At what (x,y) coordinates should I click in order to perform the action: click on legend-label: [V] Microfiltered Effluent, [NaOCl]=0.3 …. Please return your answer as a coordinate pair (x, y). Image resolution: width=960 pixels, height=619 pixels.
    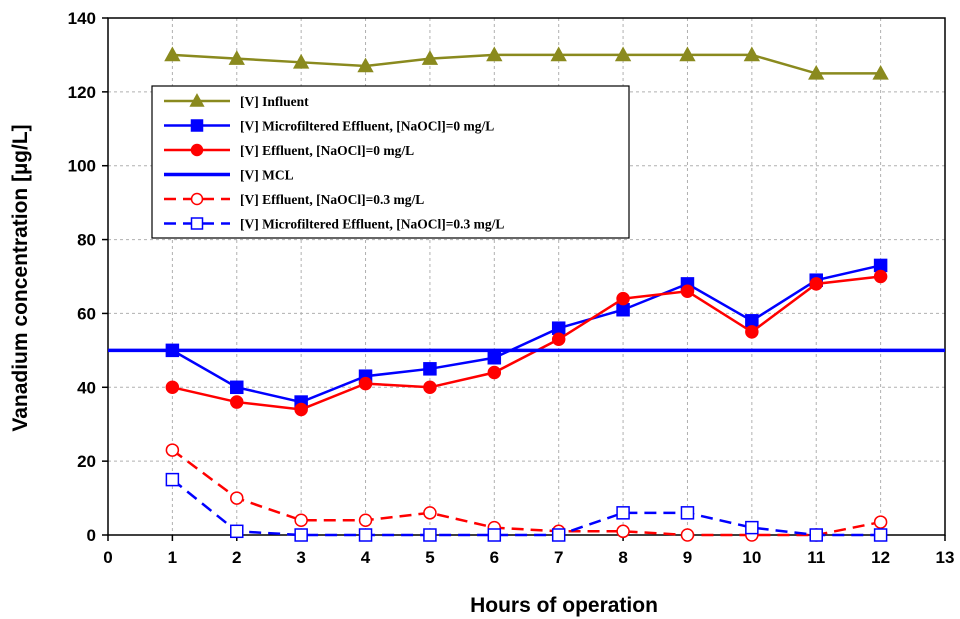
    Looking at the image, I should click on (372, 224).